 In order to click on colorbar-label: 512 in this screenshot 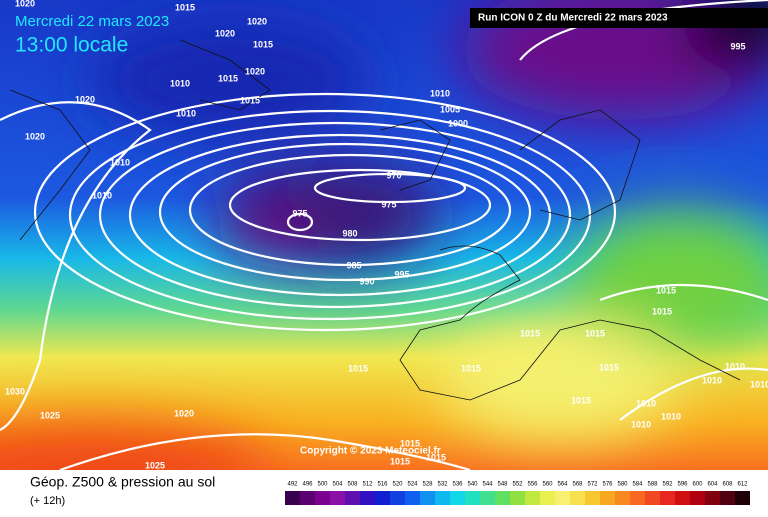, I will do `click(367, 485)`.